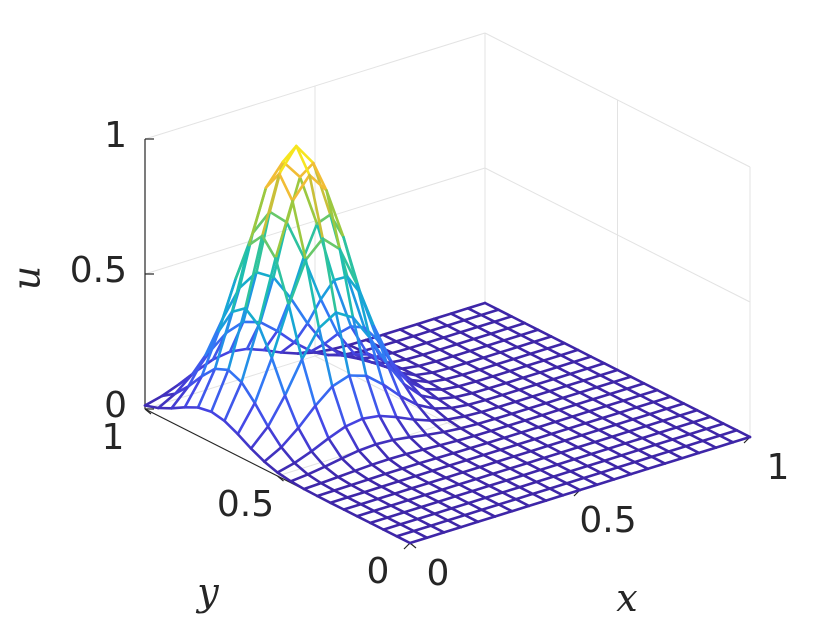 Image resolution: width=830 pixels, height=626 pixels. I want to click on x-tick-mark, so click(407, 546).